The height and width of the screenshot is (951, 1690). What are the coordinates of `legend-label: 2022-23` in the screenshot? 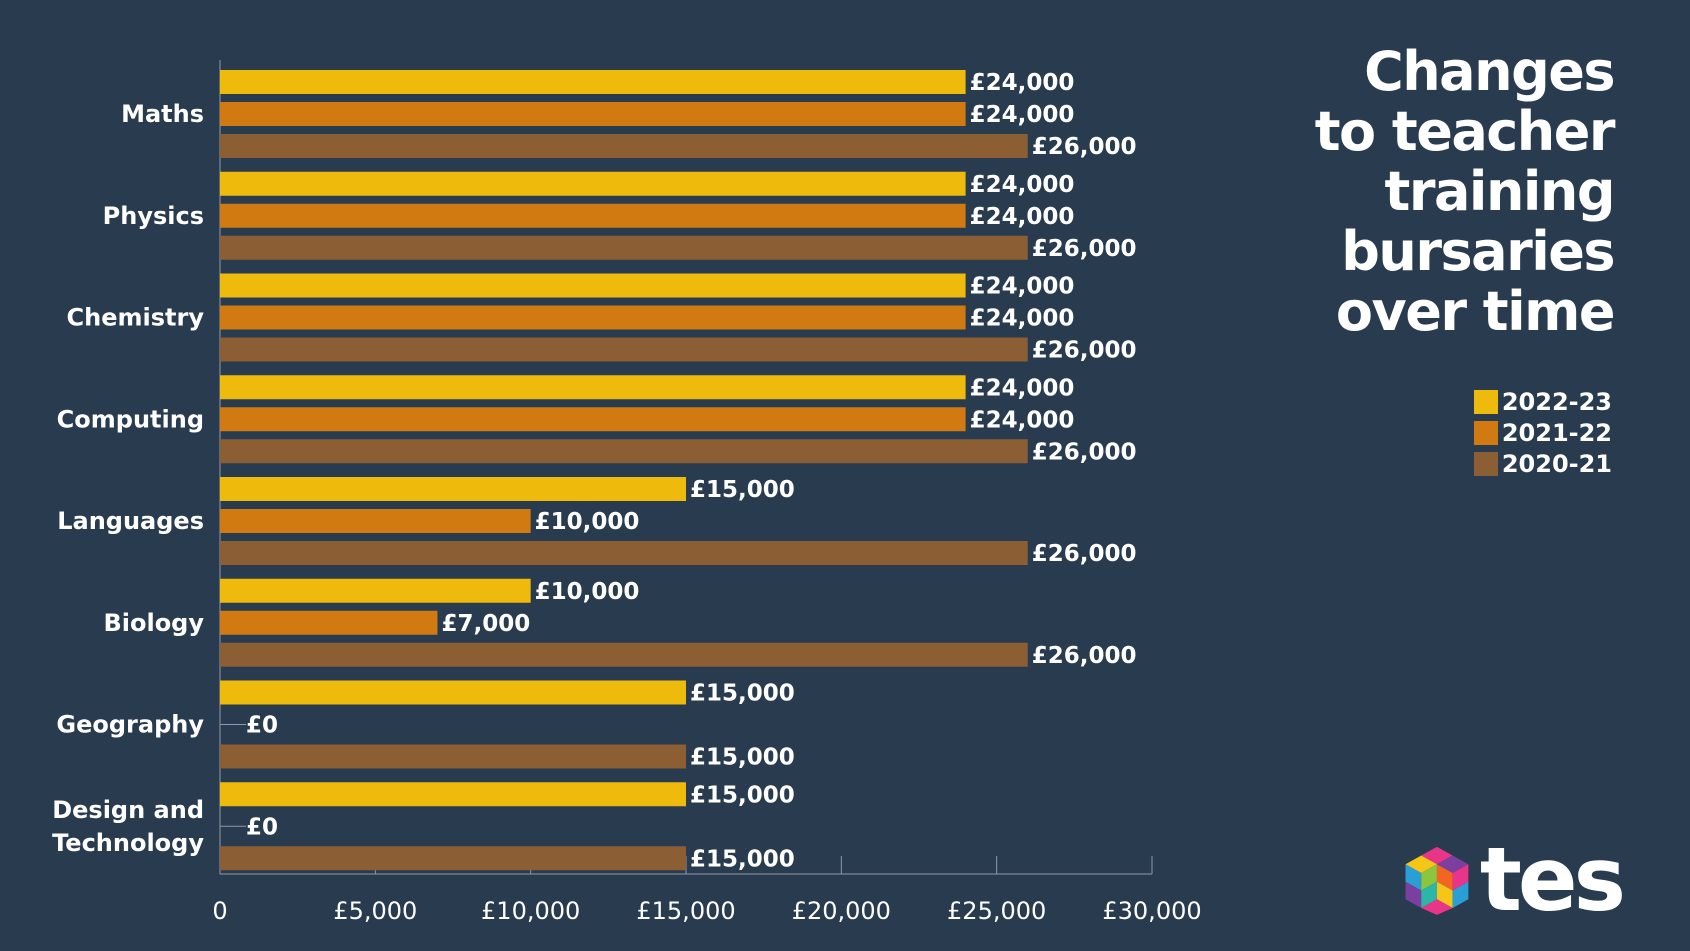 It's located at (1556, 401).